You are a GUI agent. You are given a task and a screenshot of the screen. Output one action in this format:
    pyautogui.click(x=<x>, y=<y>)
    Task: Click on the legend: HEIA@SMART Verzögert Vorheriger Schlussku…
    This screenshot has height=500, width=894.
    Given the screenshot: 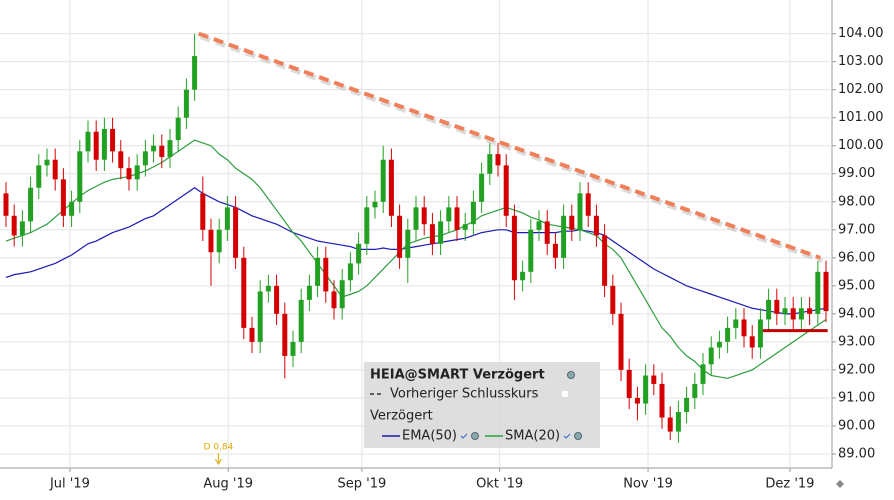 What is the action you would take?
    pyautogui.click(x=482, y=405)
    